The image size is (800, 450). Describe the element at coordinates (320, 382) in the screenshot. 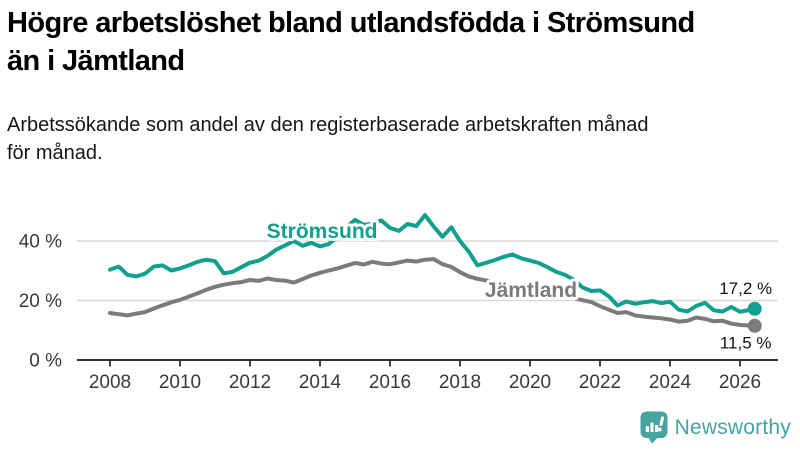

I see `x-tick-label: 2014` at that location.